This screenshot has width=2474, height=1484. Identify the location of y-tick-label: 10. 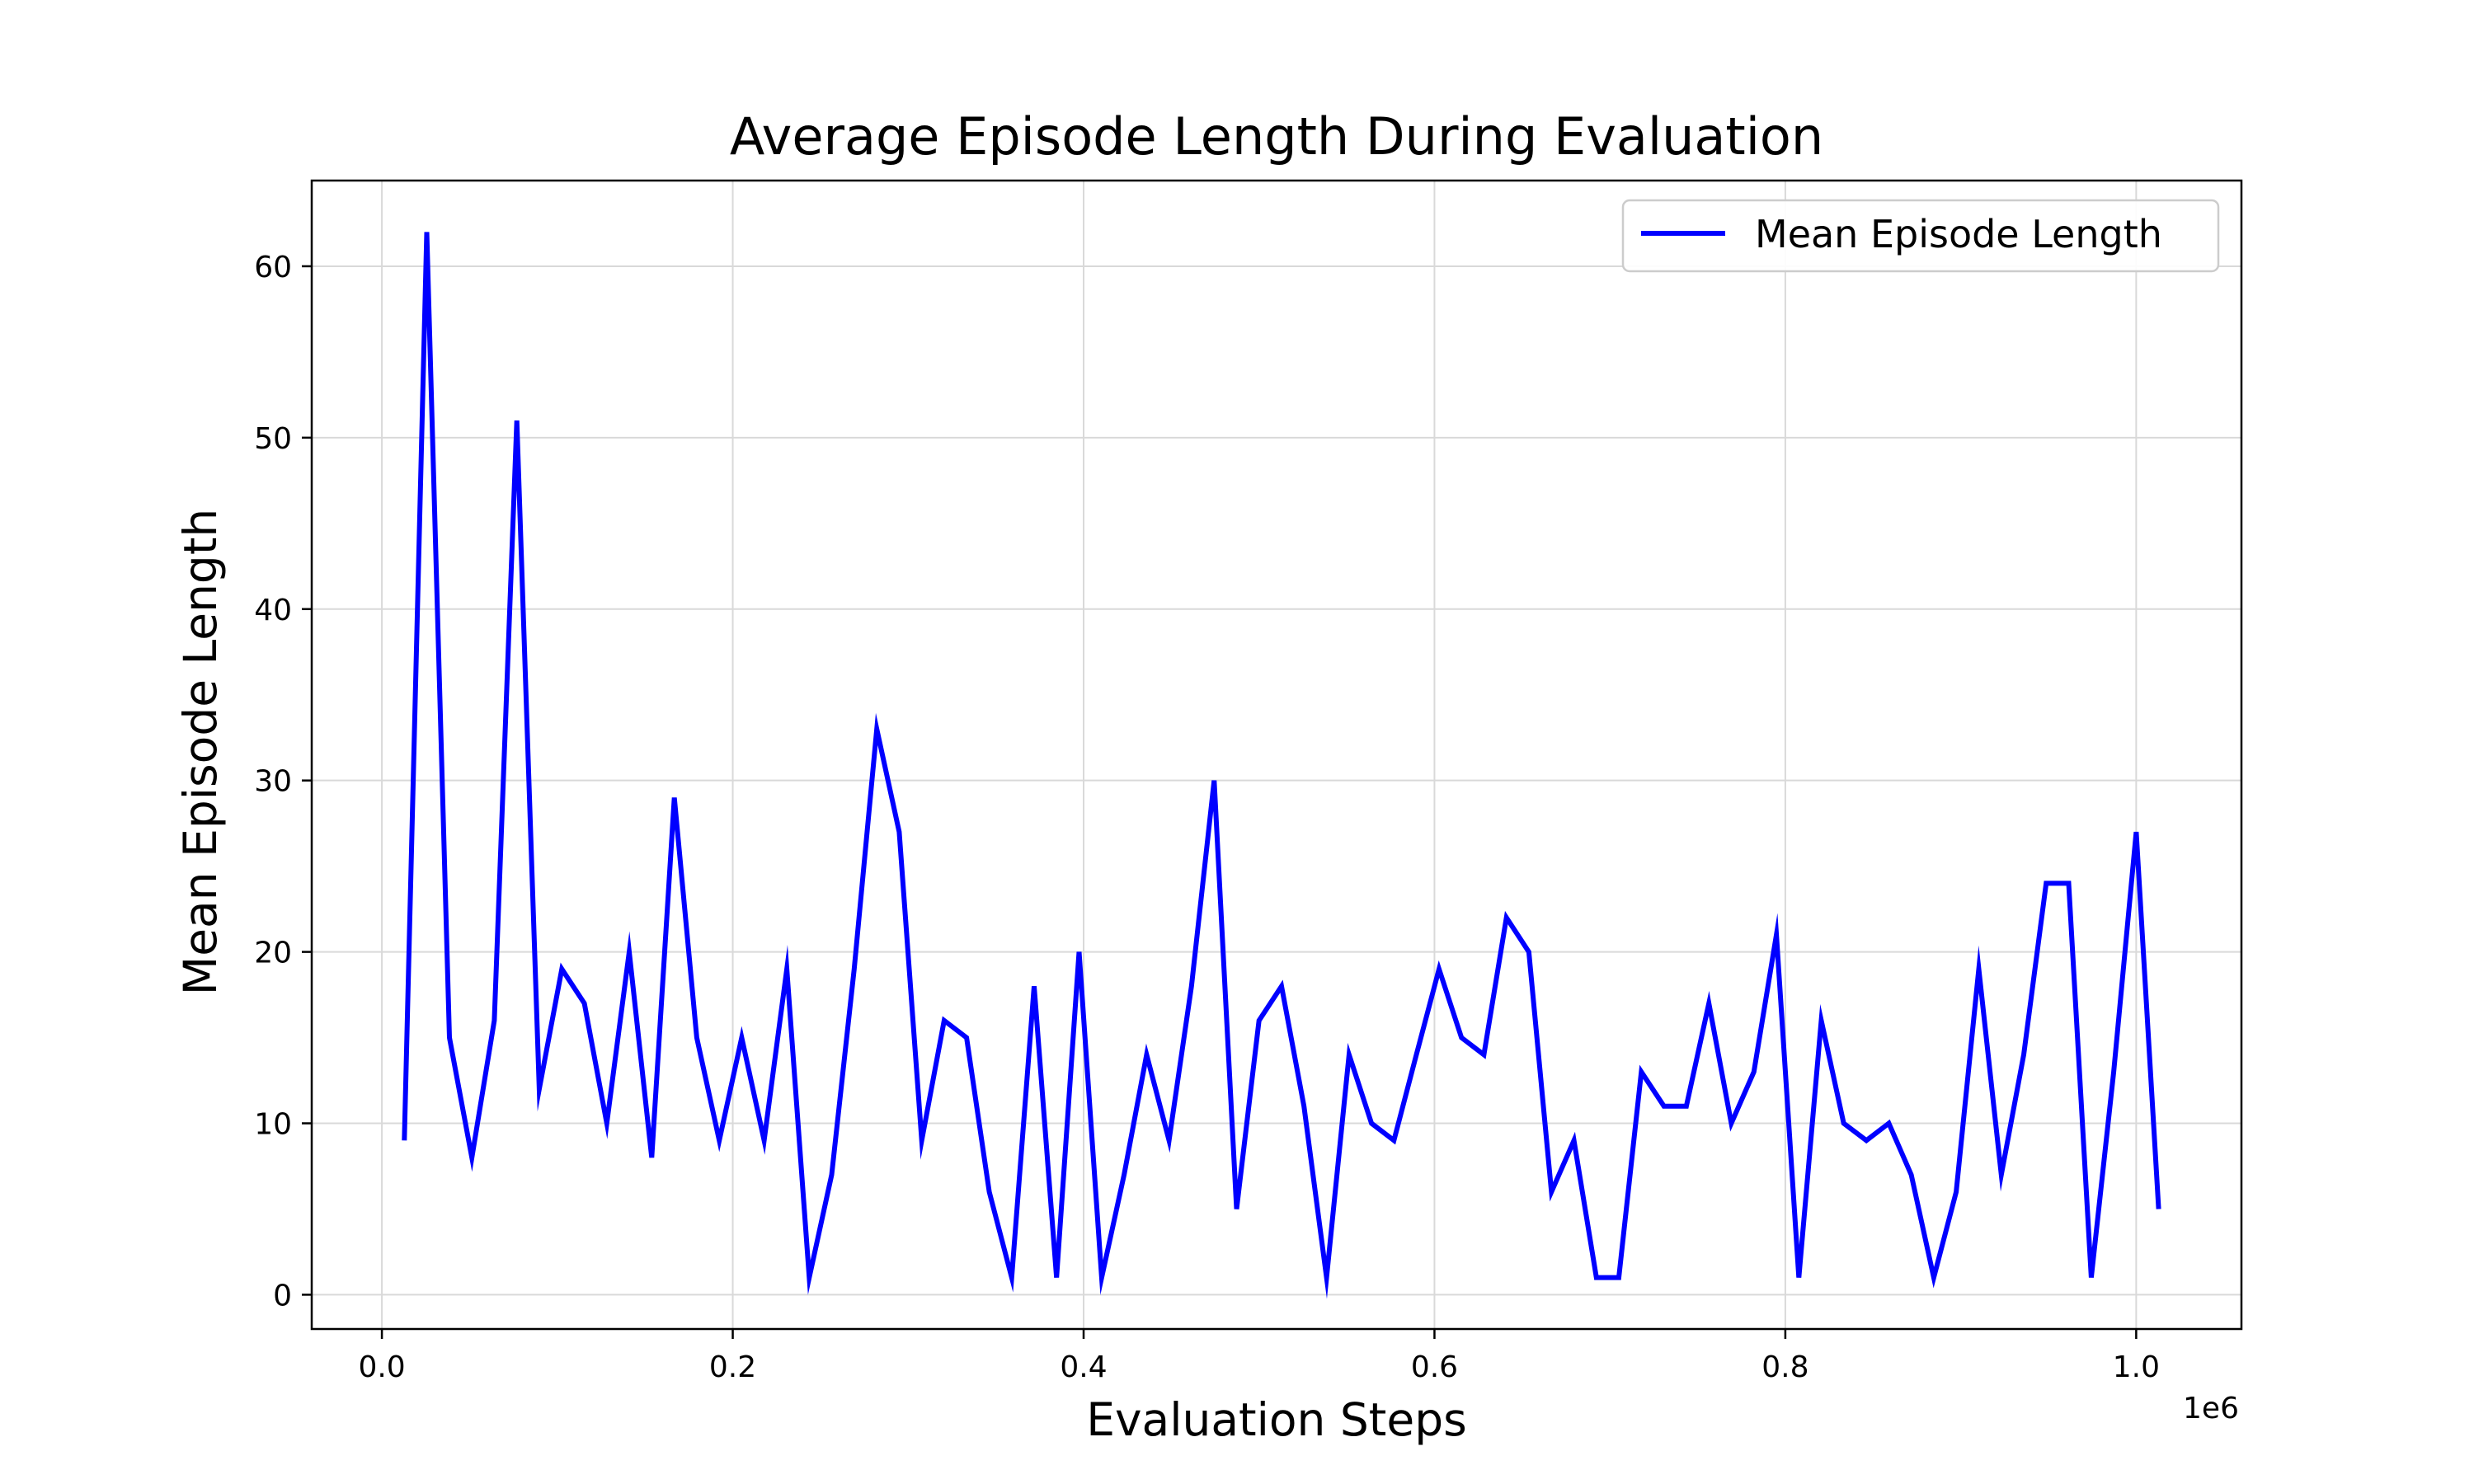
(273, 1125).